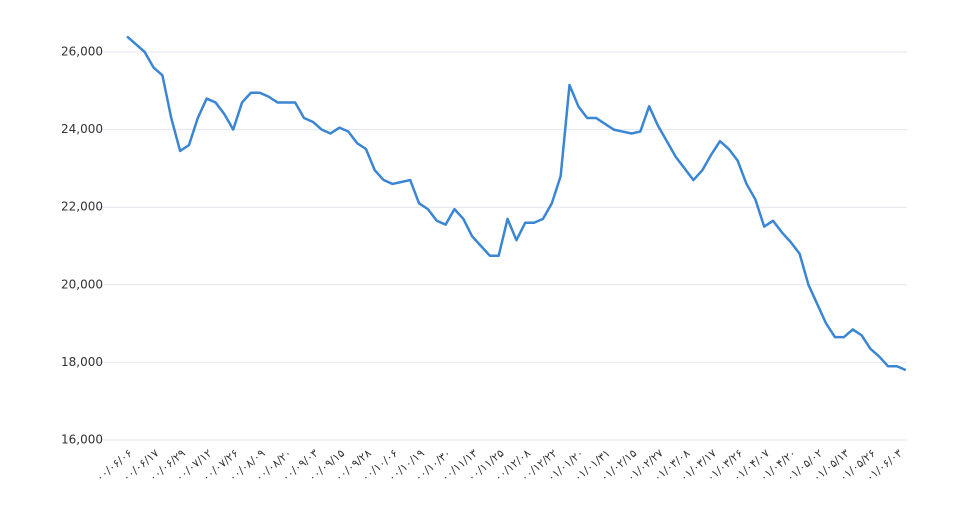 Image resolution: width=975 pixels, height=520 pixels. Describe the element at coordinates (82, 129) in the screenshot. I see `y-tick-label: 24,000` at that location.